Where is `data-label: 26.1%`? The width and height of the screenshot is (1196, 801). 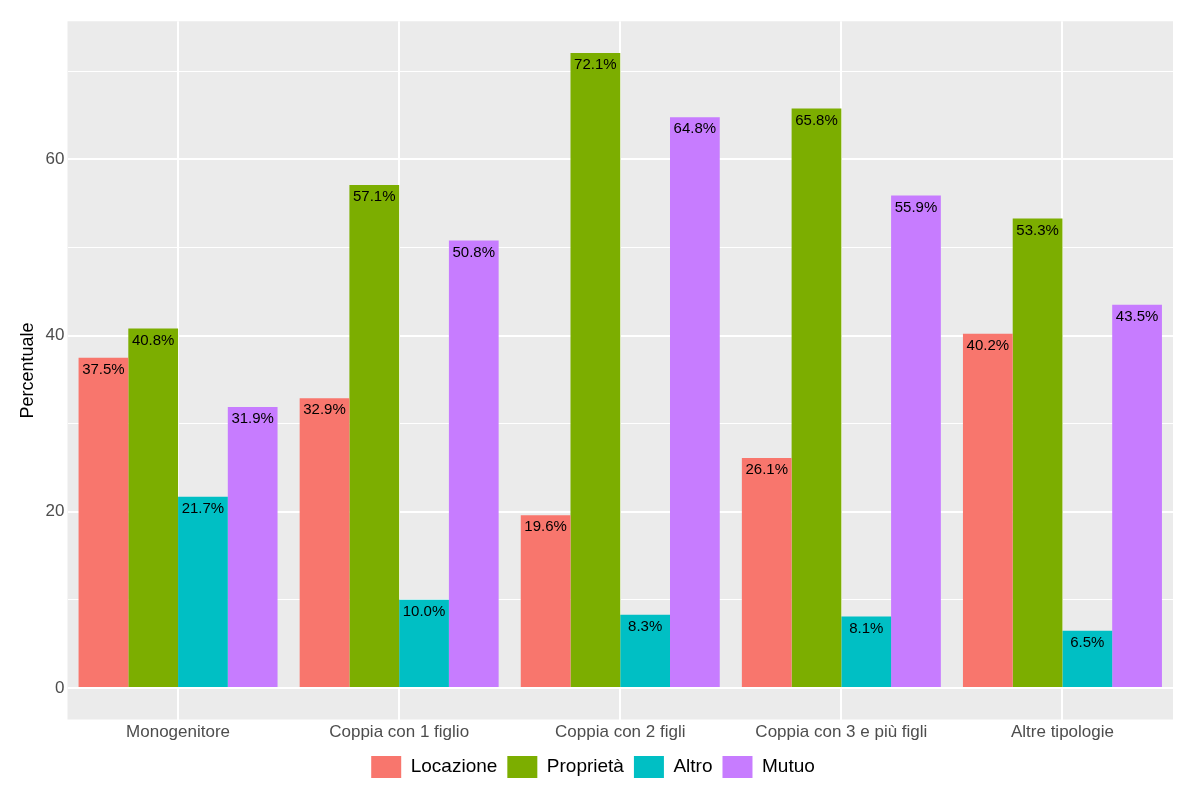 data-label: 26.1% is located at coordinates (767, 469).